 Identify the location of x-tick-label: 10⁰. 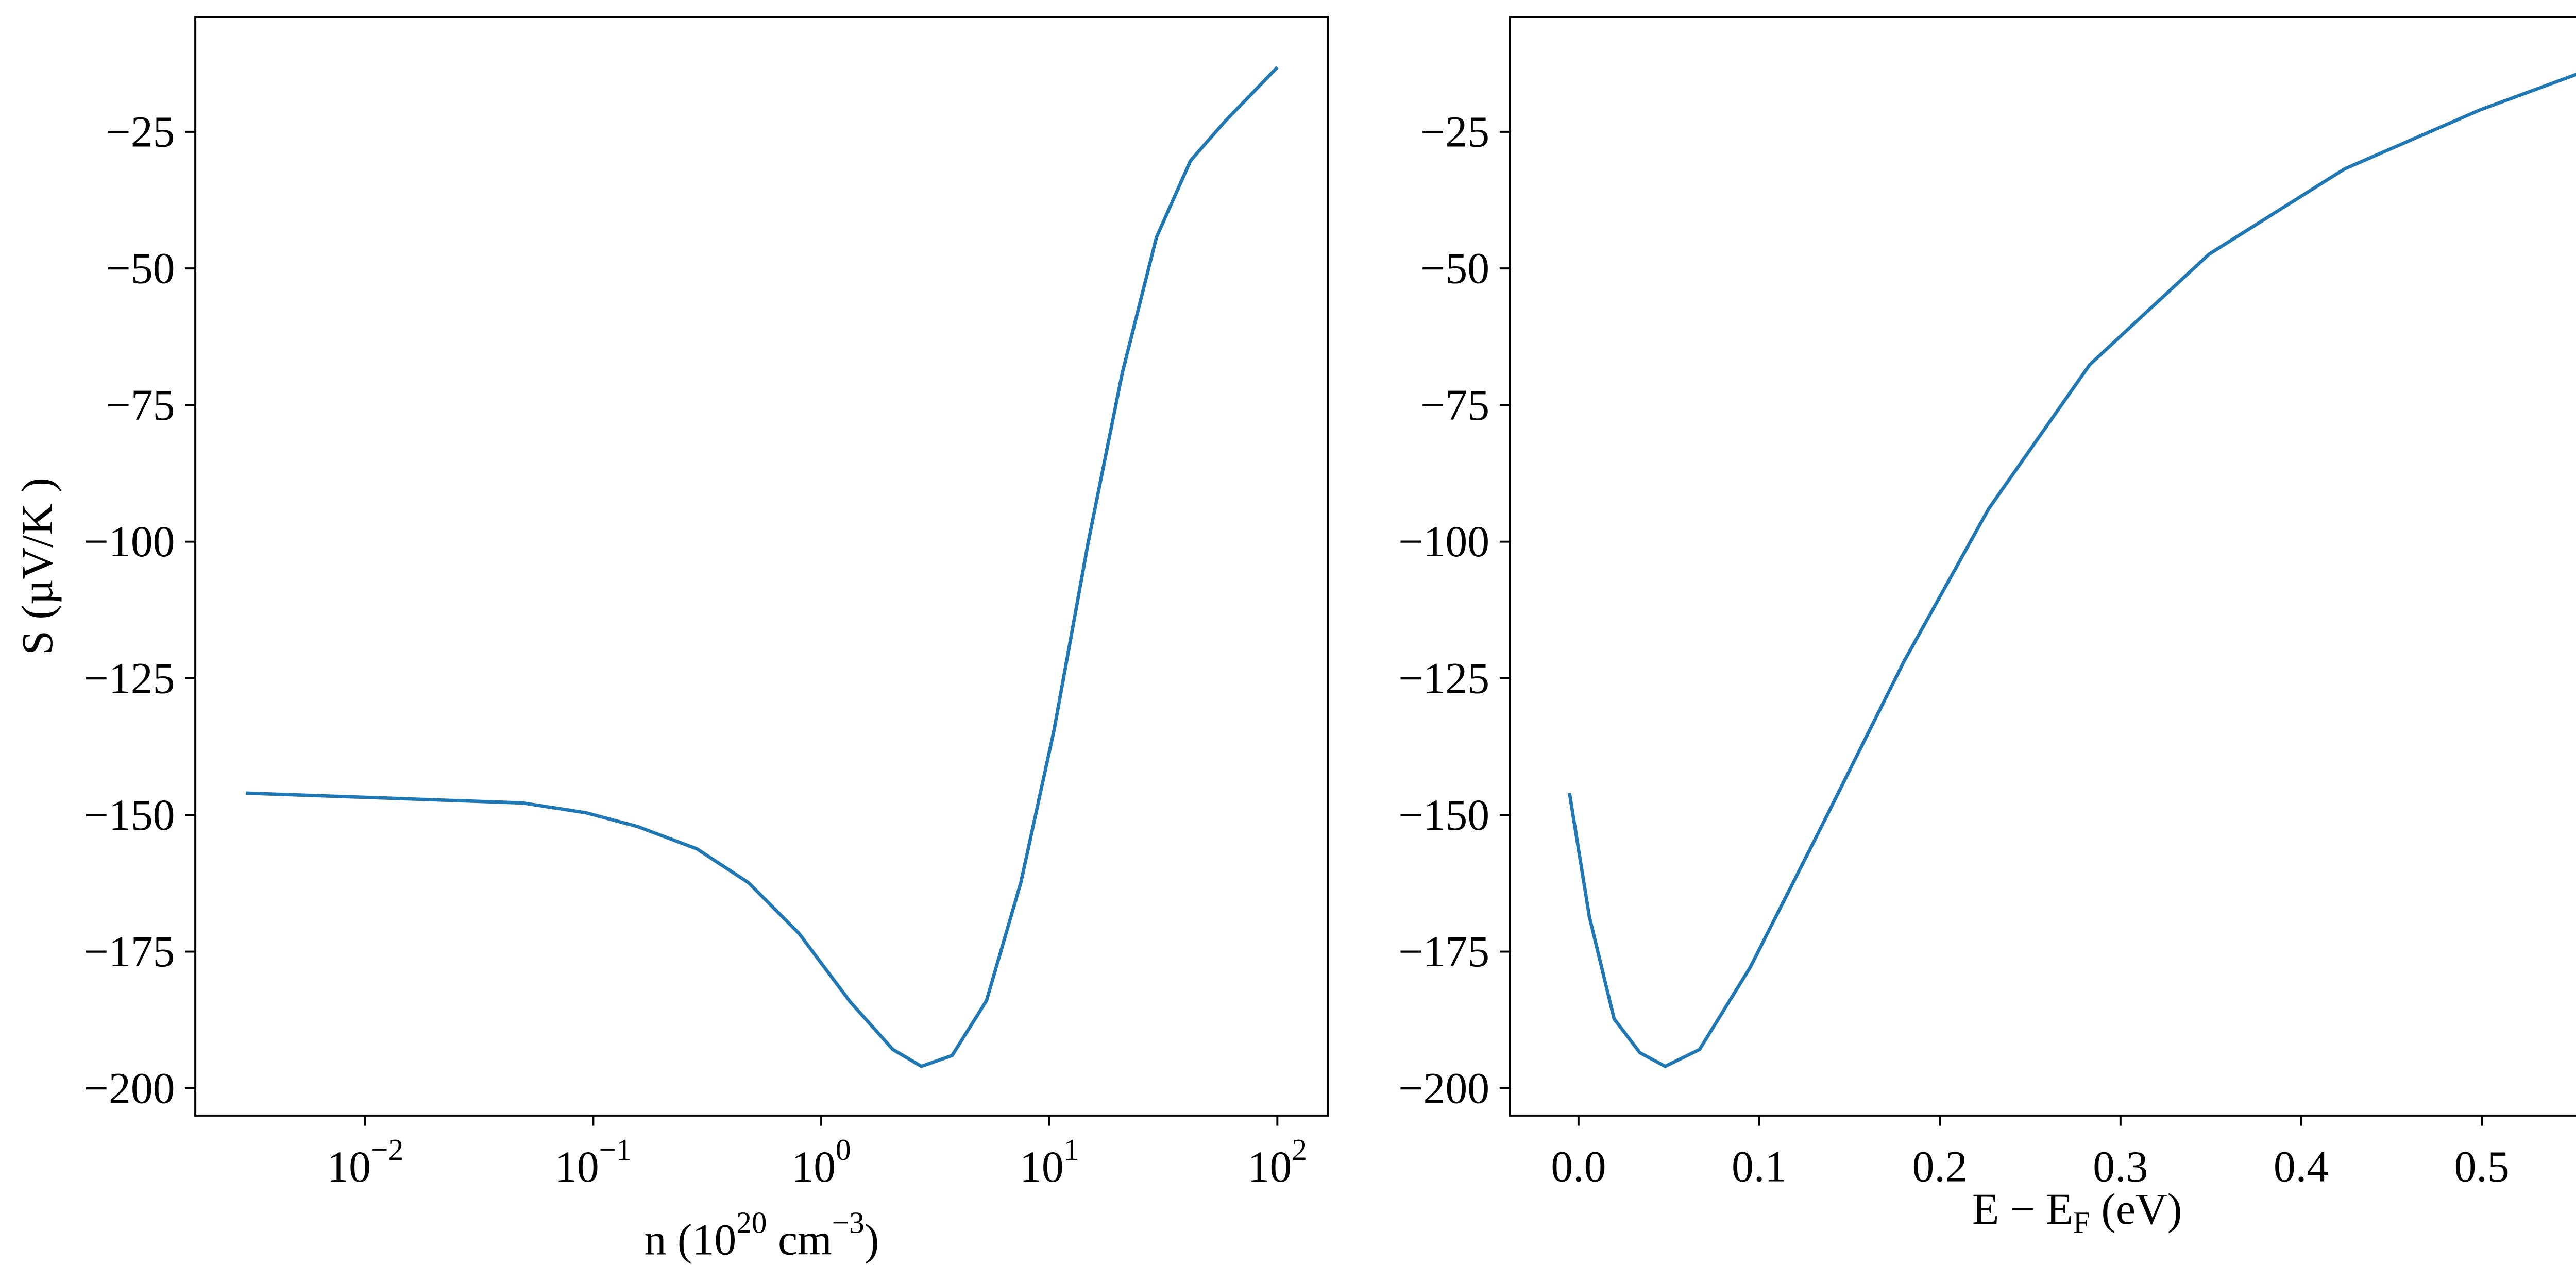
(821, 1162).